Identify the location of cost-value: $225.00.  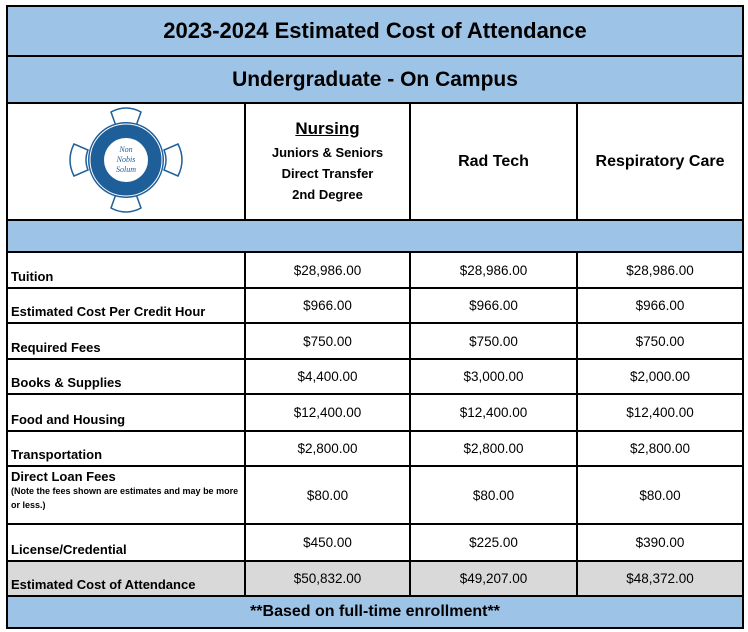
(493, 542).